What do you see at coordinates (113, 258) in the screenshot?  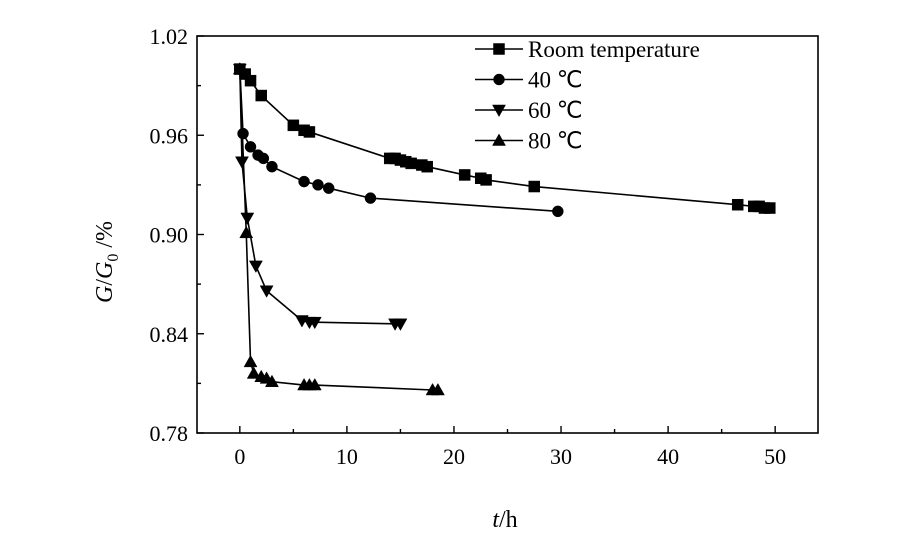 I see `y-axis-title-subscript: 0` at bounding box center [113, 258].